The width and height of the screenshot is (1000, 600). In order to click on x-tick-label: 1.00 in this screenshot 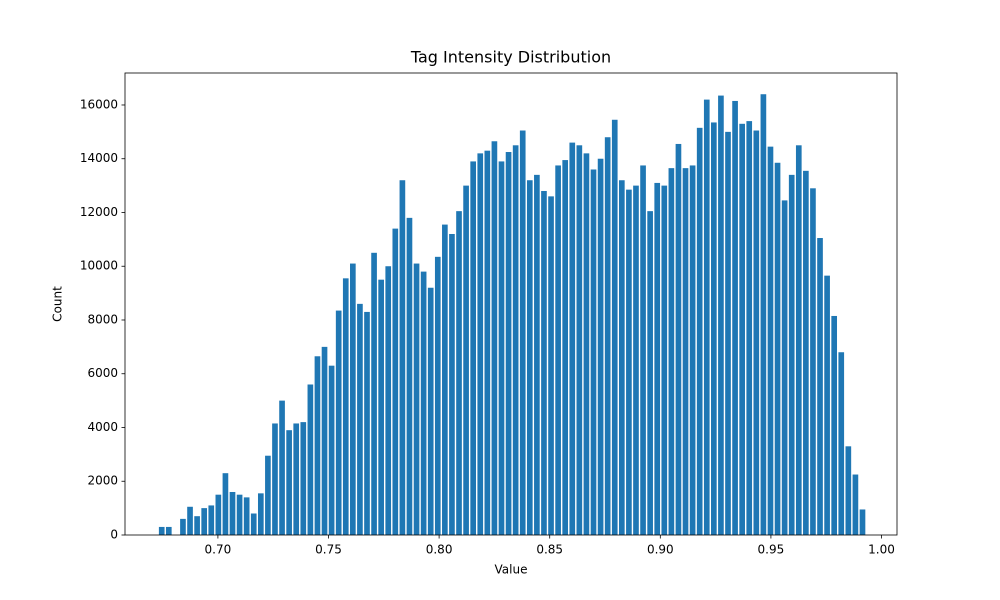, I will do `click(881, 550)`.